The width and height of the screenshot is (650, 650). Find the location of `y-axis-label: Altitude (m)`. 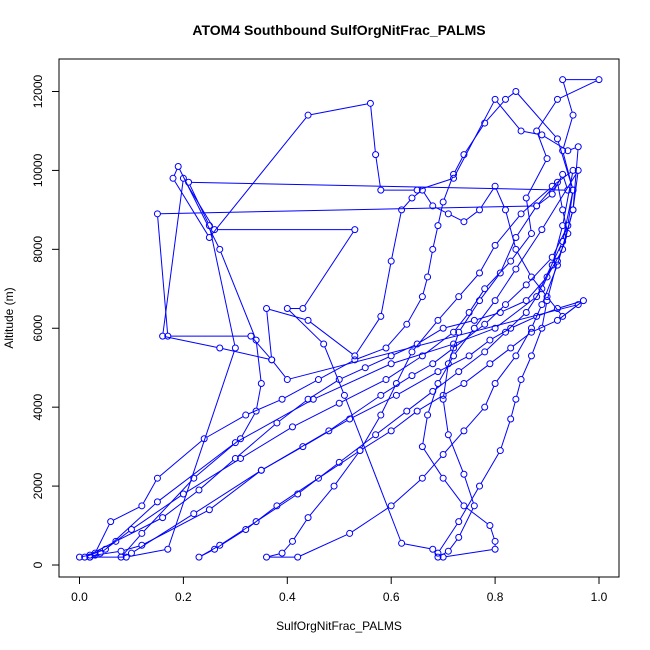

y-axis-label: Altitude (m) is located at coordinates (9, 317).